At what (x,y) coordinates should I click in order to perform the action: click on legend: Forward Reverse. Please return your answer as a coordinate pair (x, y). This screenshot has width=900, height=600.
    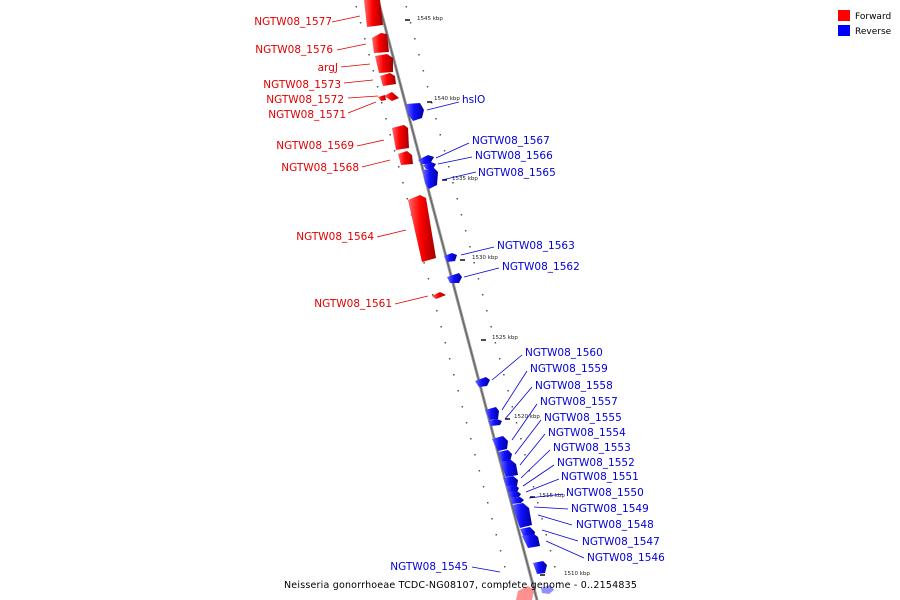
    Looking at the image, I should click on (865, 23).